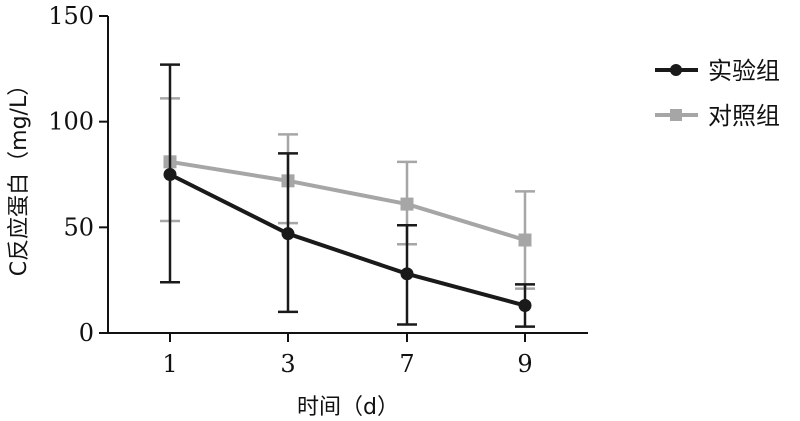  What do you see at coordinates (78, 227) in the screenshot?
I see `y-tick-label: 50` at bounding box center [78, 227].